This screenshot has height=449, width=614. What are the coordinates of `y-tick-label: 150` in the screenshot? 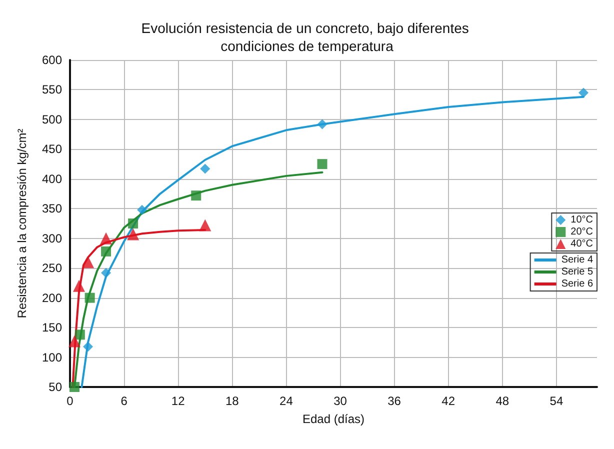 It's located at (52, 327).